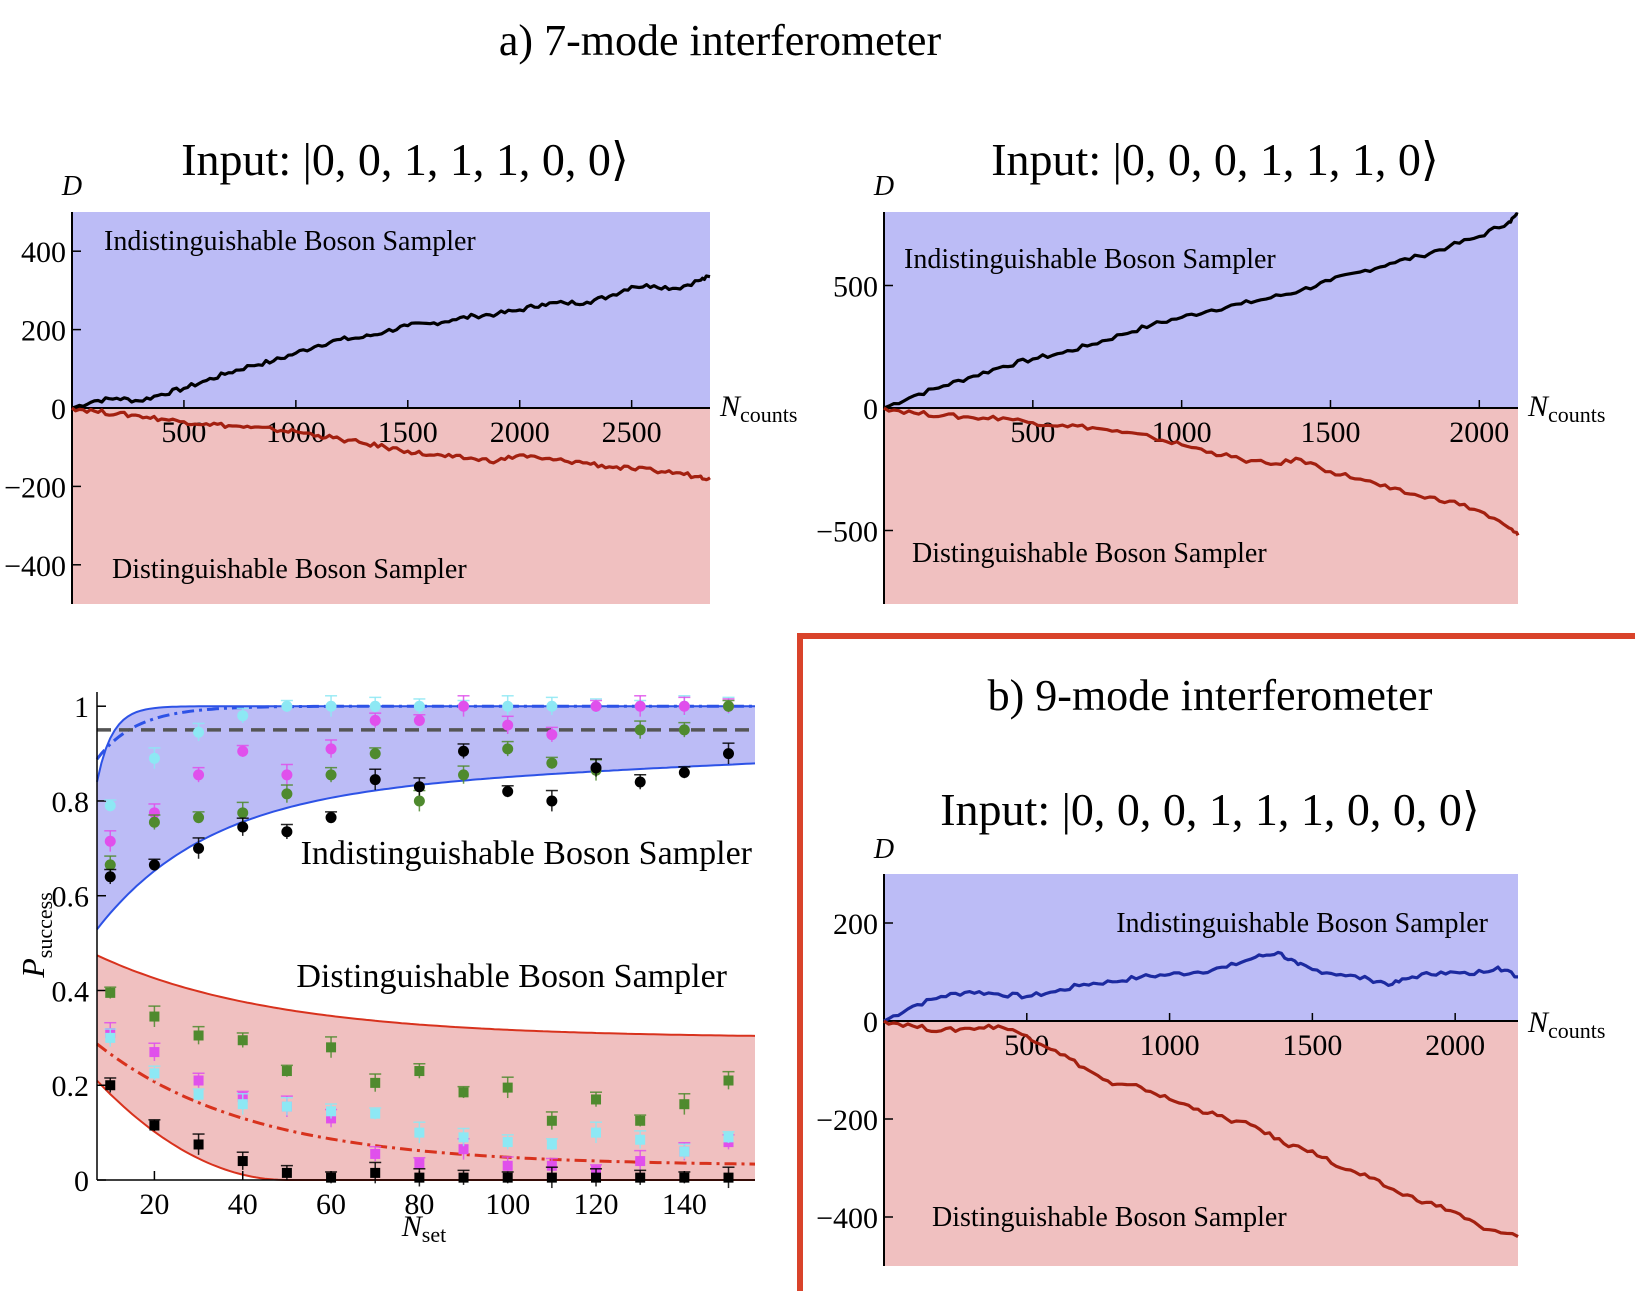  Describe the element at coordinates (71, 1086) in the screenshot. I see `y-tick-label: 0.2` at that location.